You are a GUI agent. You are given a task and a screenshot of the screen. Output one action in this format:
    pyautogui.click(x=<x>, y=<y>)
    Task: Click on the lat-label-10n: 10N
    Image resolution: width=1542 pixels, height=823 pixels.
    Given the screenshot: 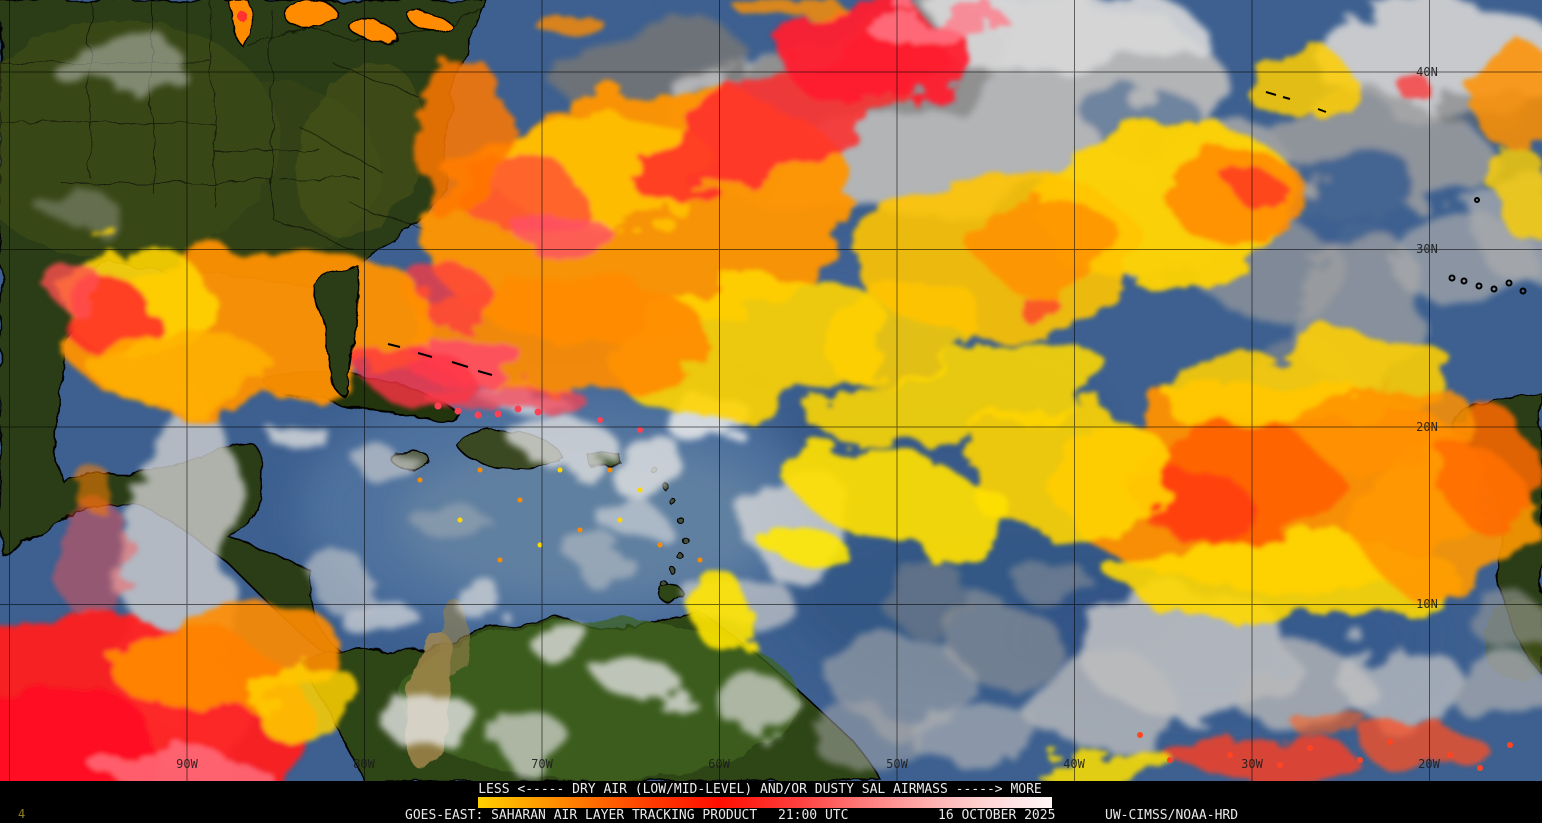 What is the action you would take?
    pyautogui.click(x=1427, y=604)
    